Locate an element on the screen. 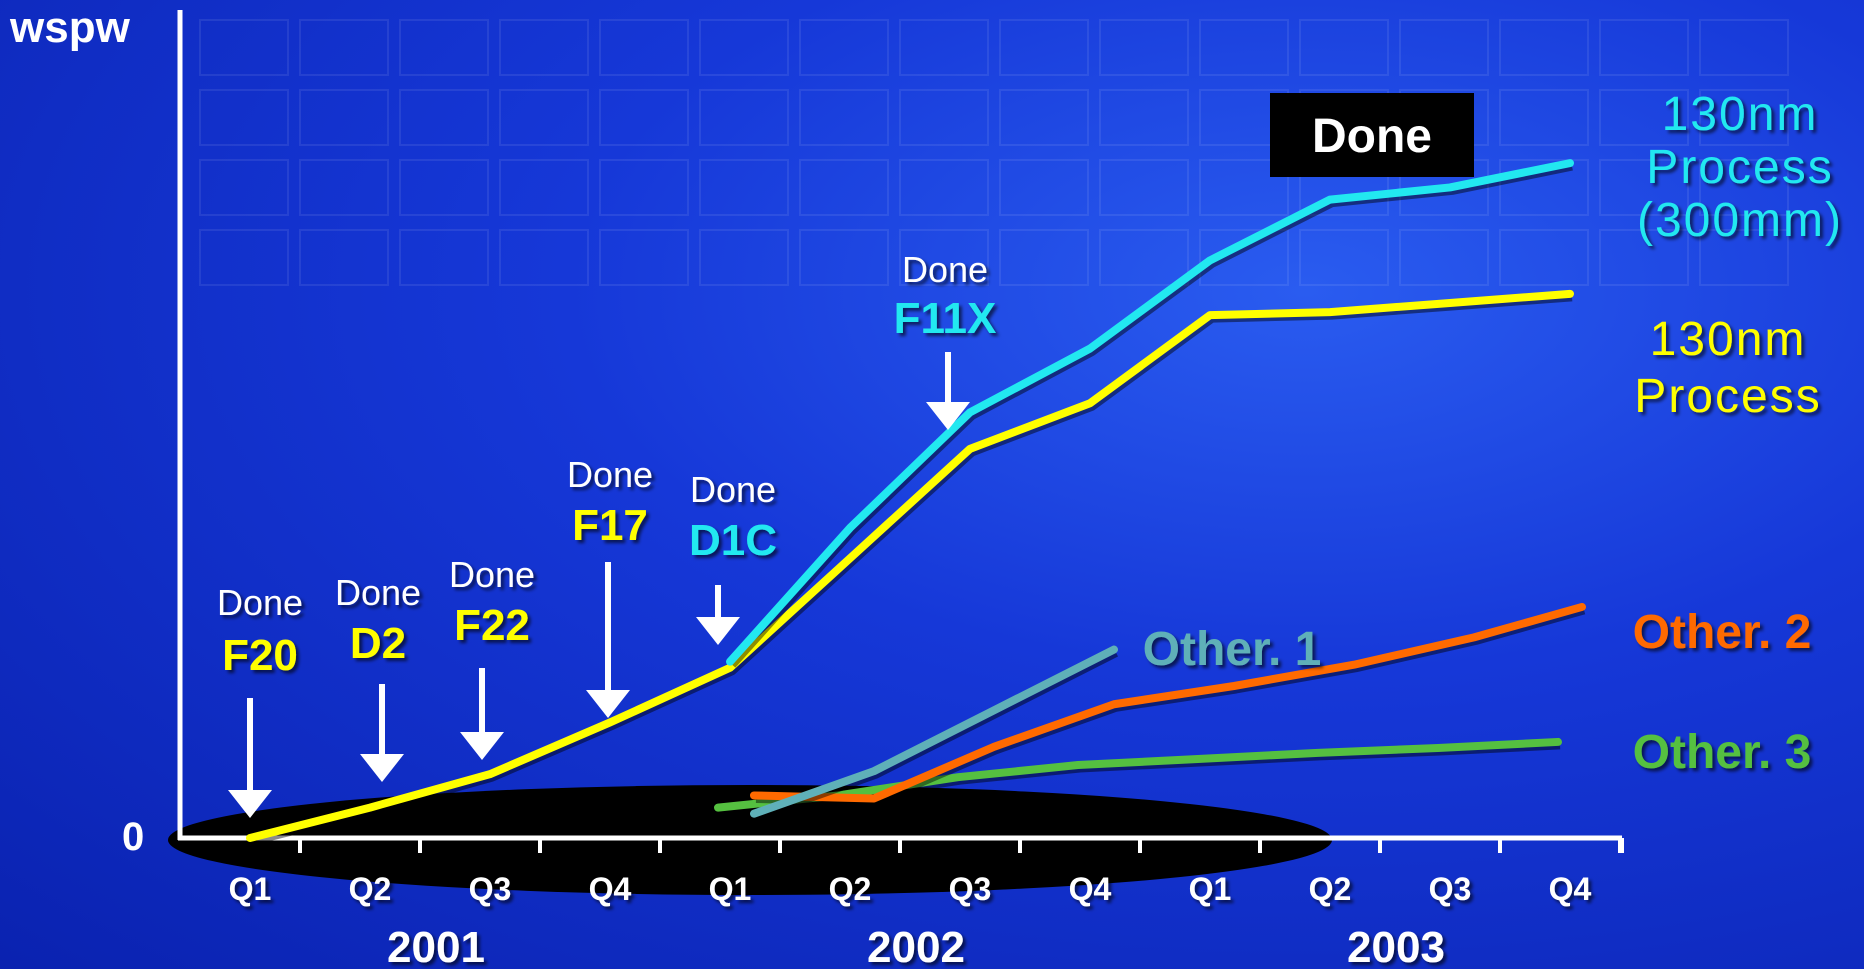 The image size is (1864, 969). year-label: 2001 is located at coordinates (436, 946).